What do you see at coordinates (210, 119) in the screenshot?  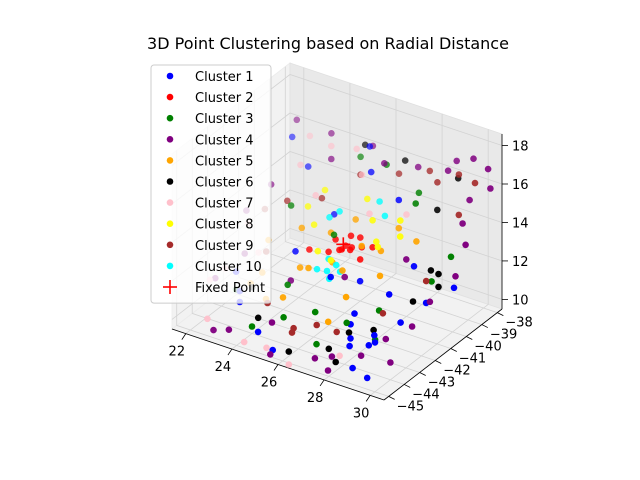 I see `legend-entry: Cluster 3` at bounding box center [210, 119].